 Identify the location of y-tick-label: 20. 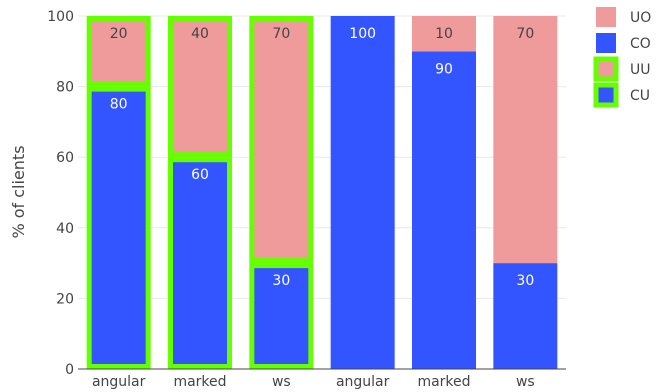
(65, 299).